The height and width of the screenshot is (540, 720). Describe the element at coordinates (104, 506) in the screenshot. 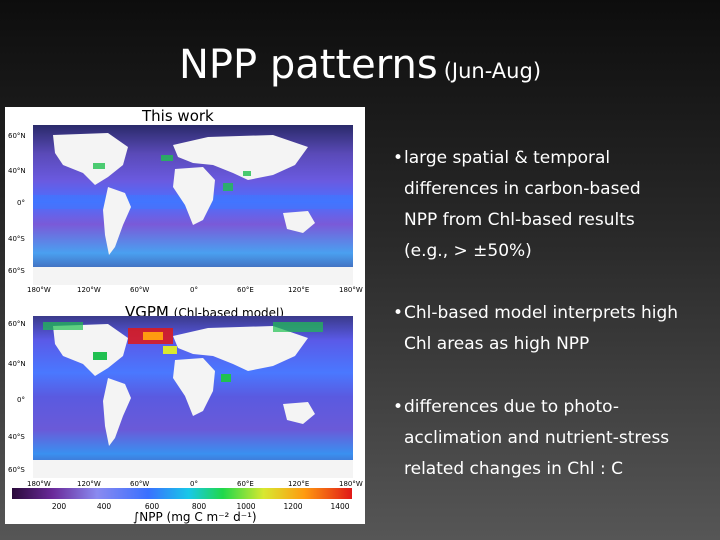

I see `colorbar-tick: 400` at that location.